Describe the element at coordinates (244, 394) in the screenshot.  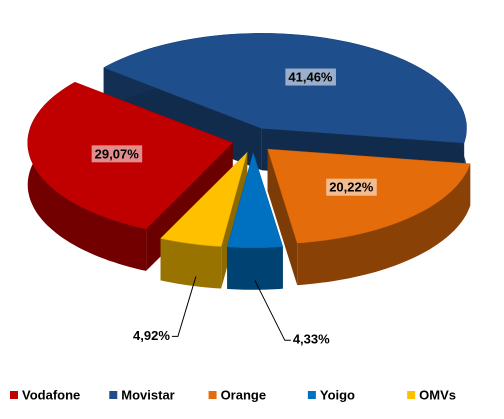
I see `legend-label: Orange` at that location.